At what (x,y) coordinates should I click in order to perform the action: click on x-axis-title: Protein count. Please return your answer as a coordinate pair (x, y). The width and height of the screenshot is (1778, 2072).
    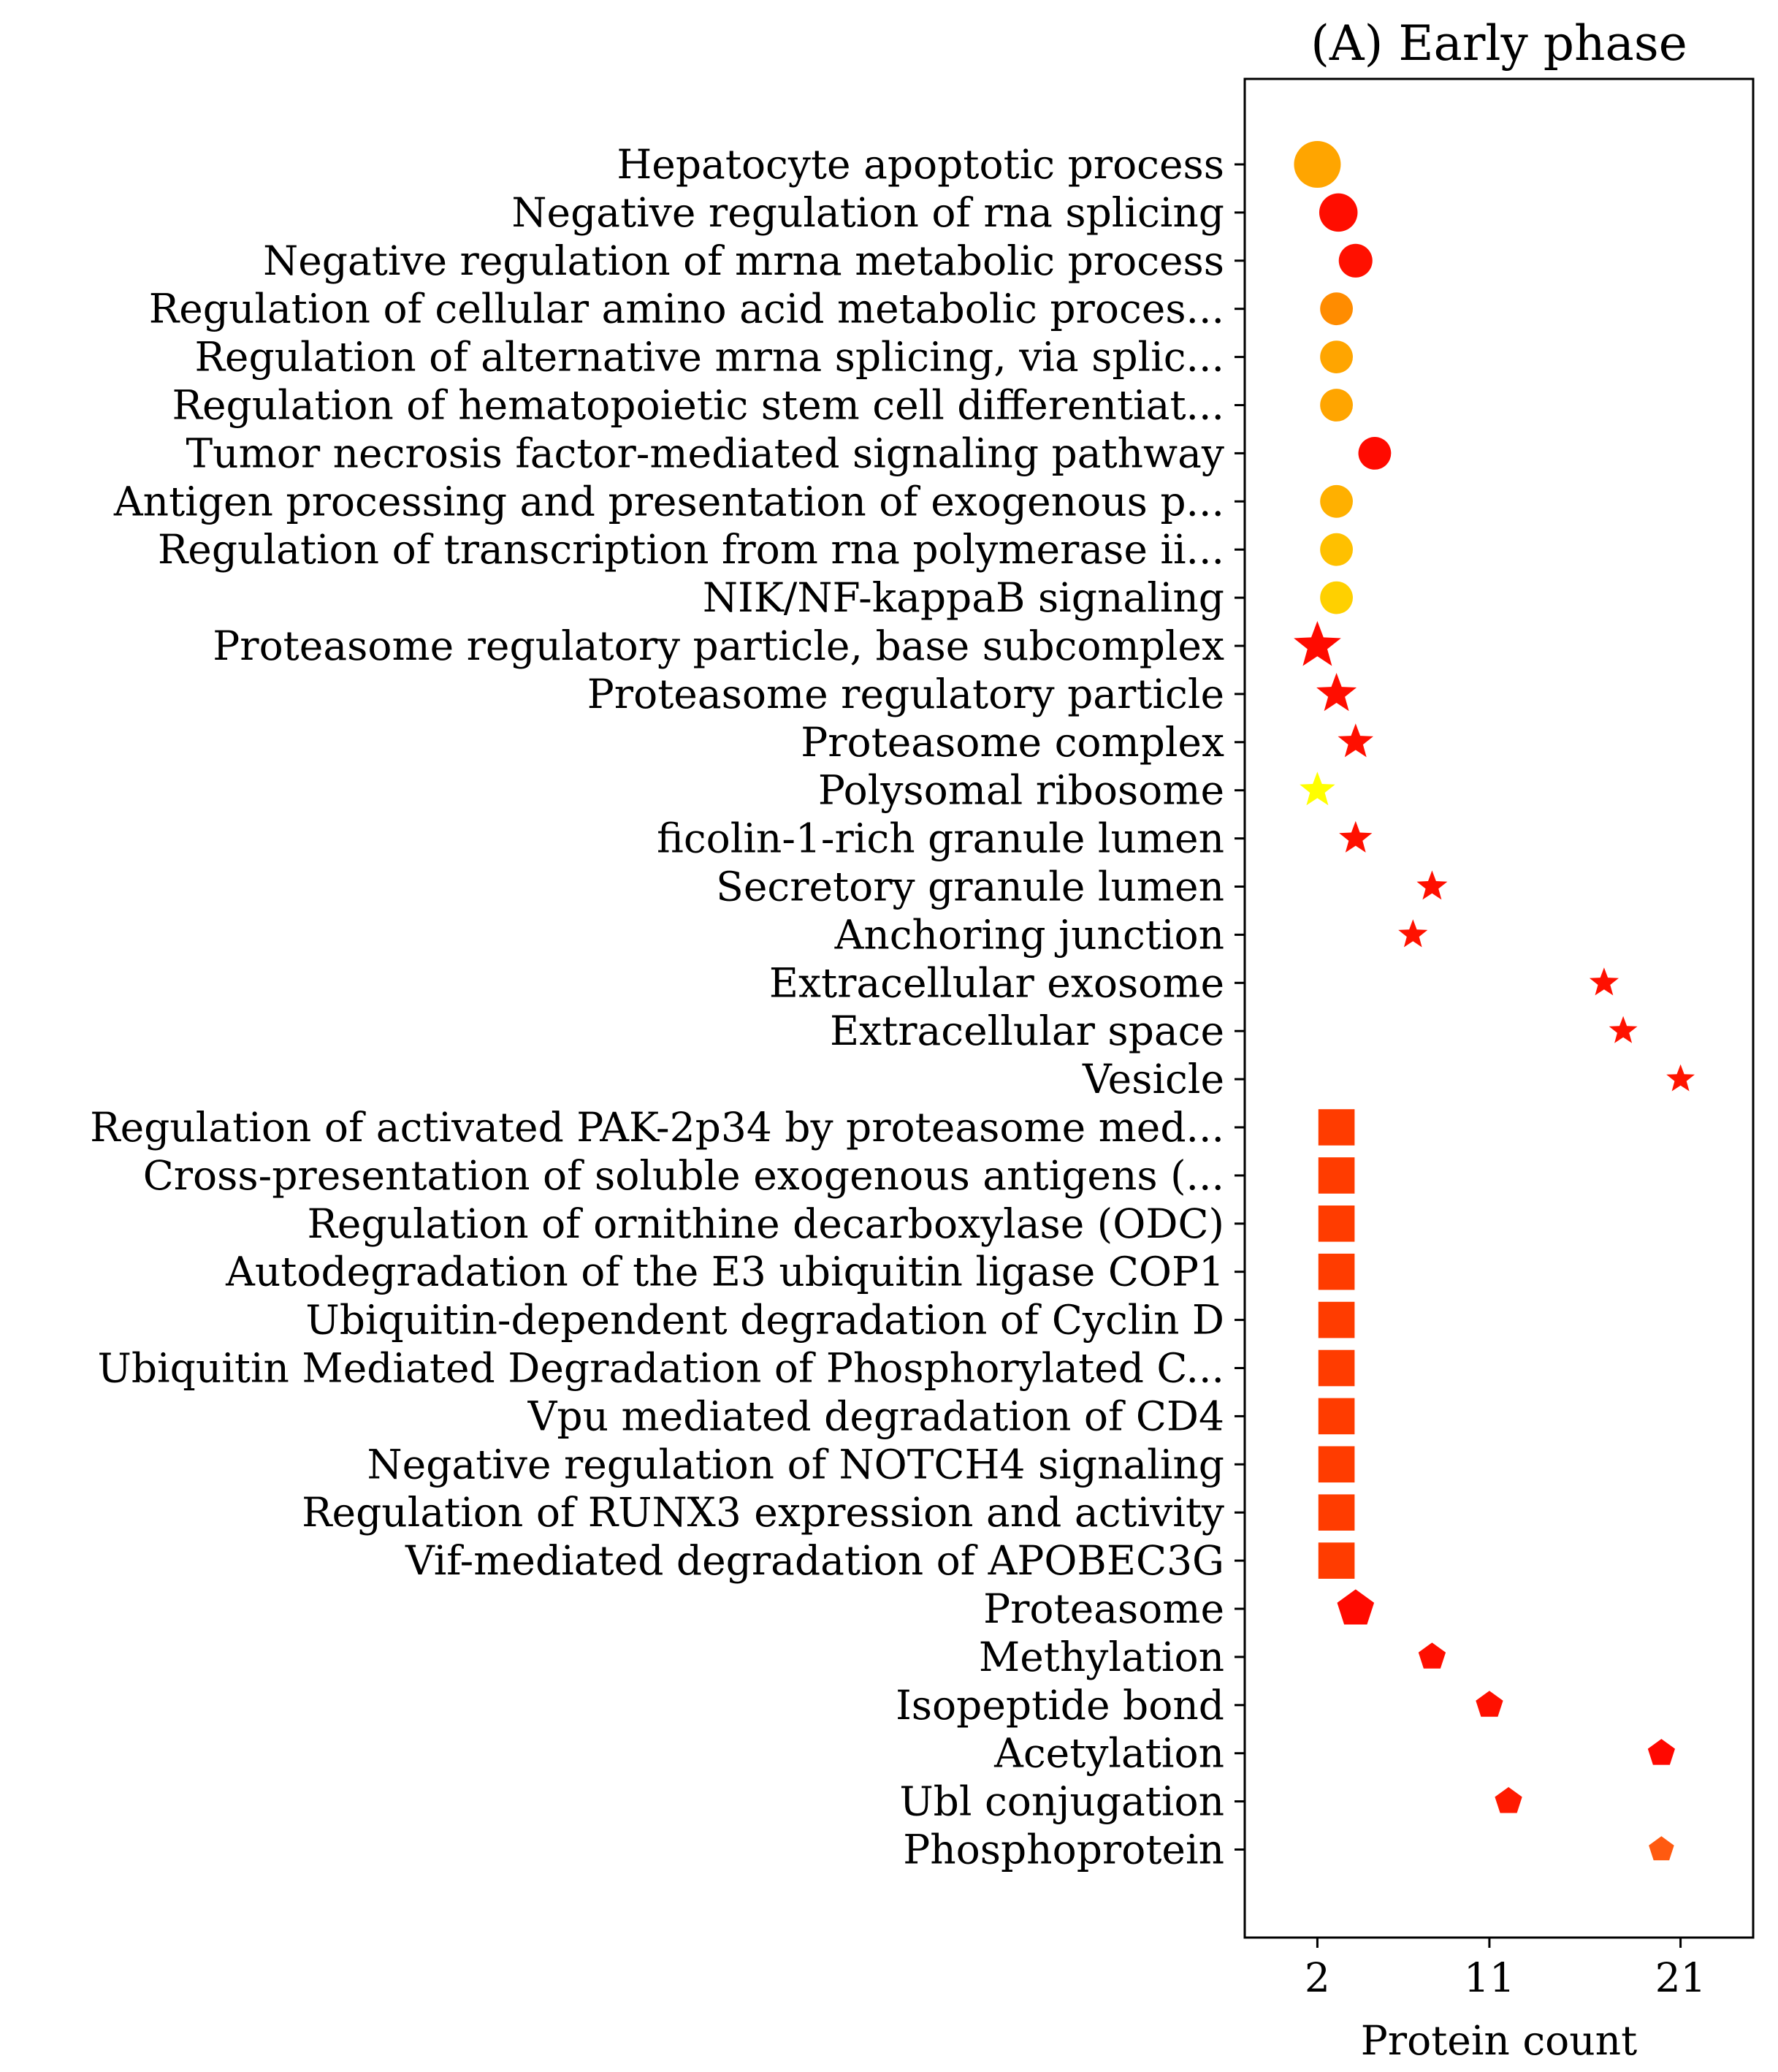
    Looking at the image, I should click on (1499, 2041).